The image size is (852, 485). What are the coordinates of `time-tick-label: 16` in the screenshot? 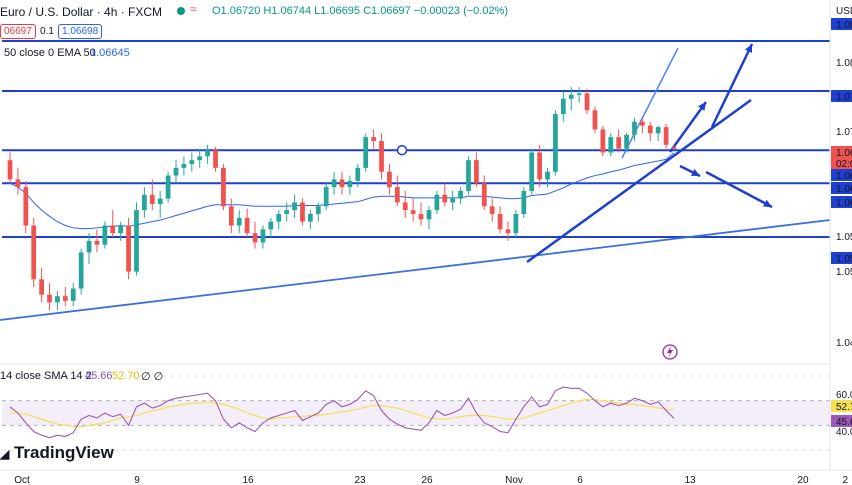 It's located at (248, 480).